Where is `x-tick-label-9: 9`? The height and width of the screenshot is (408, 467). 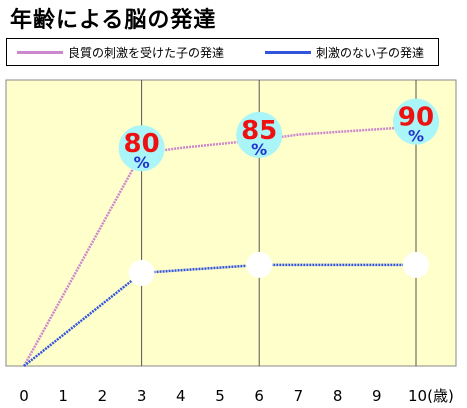 x-tick-label-9: 9 is located at coordinates (377, 396).